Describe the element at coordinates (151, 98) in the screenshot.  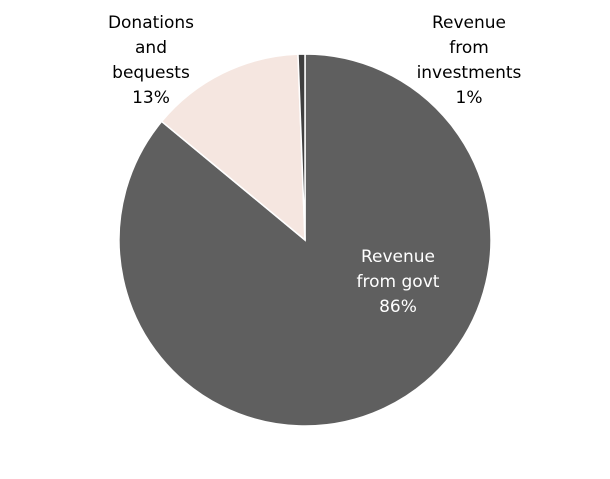
I see `pie-slice-label-line: 13%` at that location.